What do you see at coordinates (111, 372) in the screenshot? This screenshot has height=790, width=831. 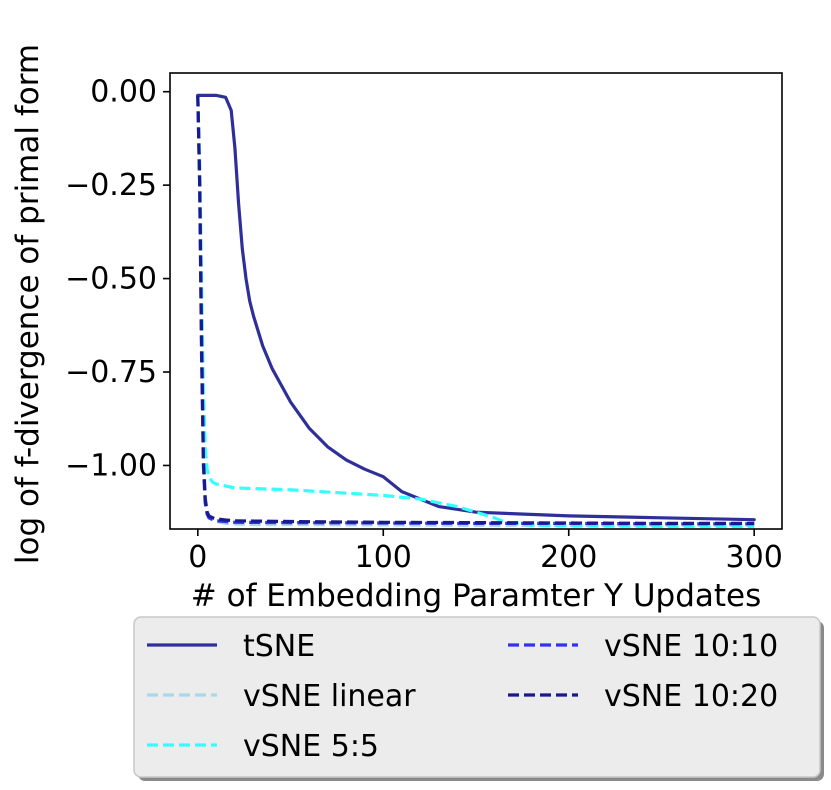 I see `y-tick-label: −0.75` at bounding box center [111, 372].